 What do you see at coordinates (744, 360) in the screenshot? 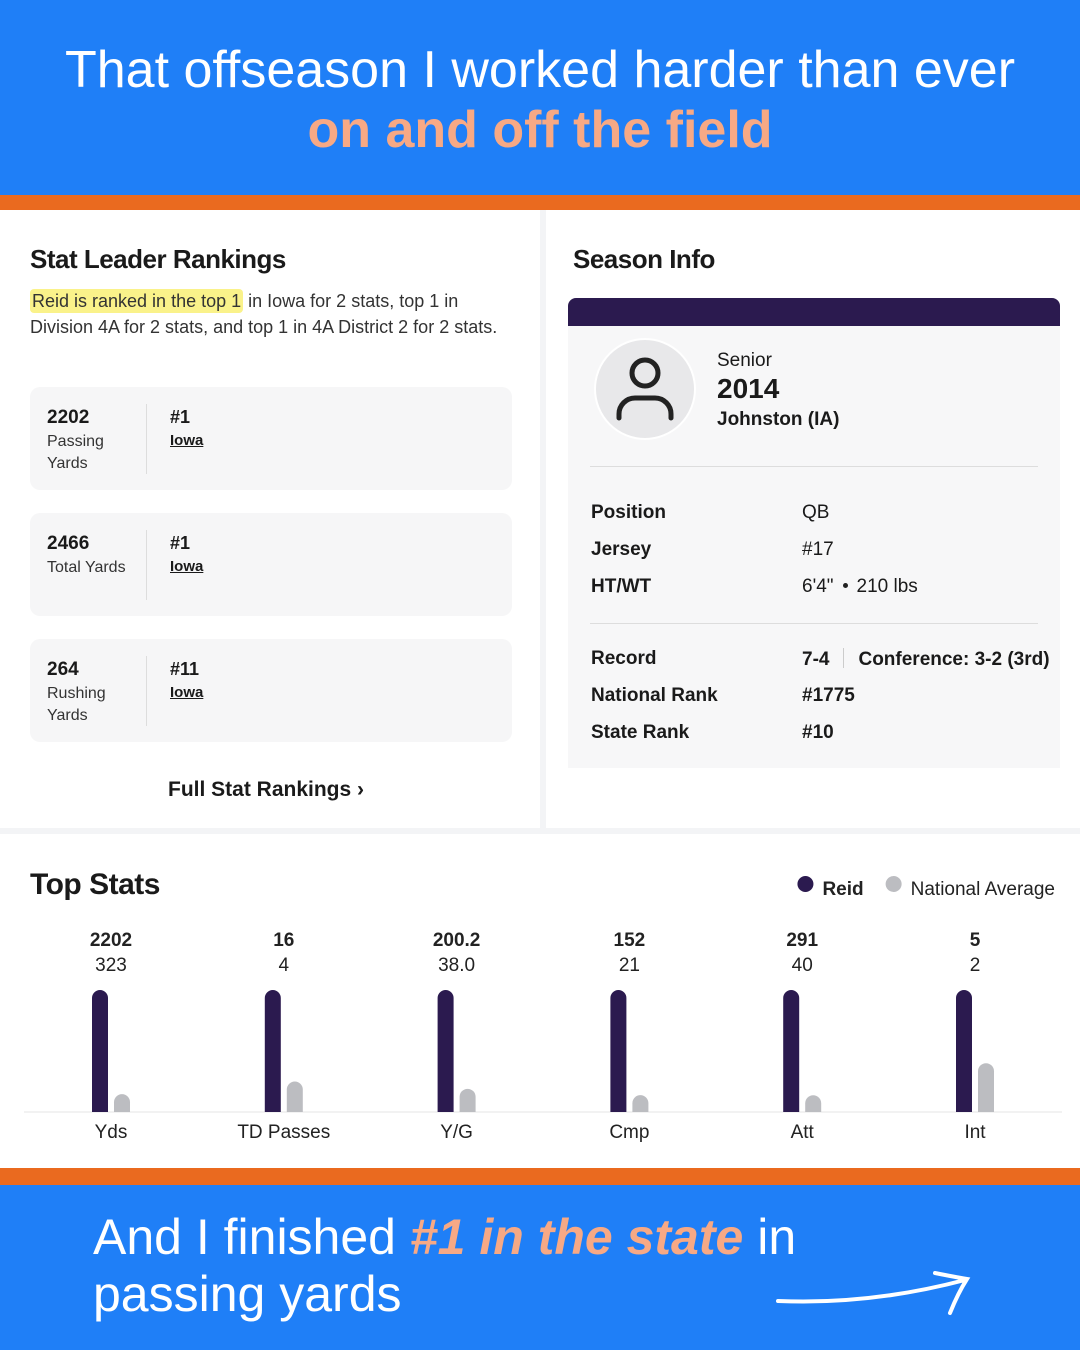
I see `class: Senior` at bounding box center [744, 360].